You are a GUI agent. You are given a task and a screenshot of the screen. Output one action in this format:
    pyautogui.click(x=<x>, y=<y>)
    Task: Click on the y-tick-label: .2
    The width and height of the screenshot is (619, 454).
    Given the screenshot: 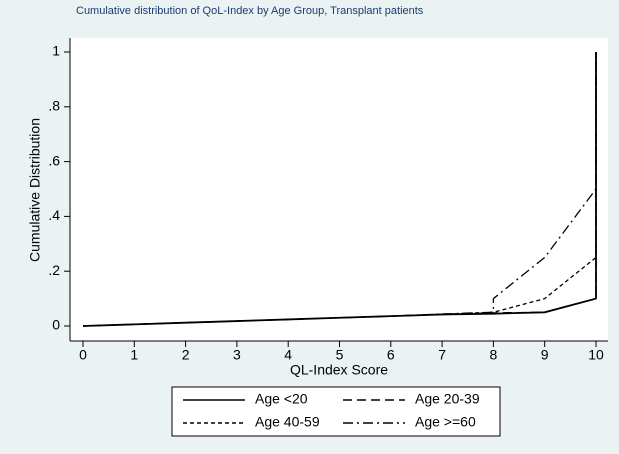 What is the action you would take?
    pyautogui.click(x=54, y=270)
    